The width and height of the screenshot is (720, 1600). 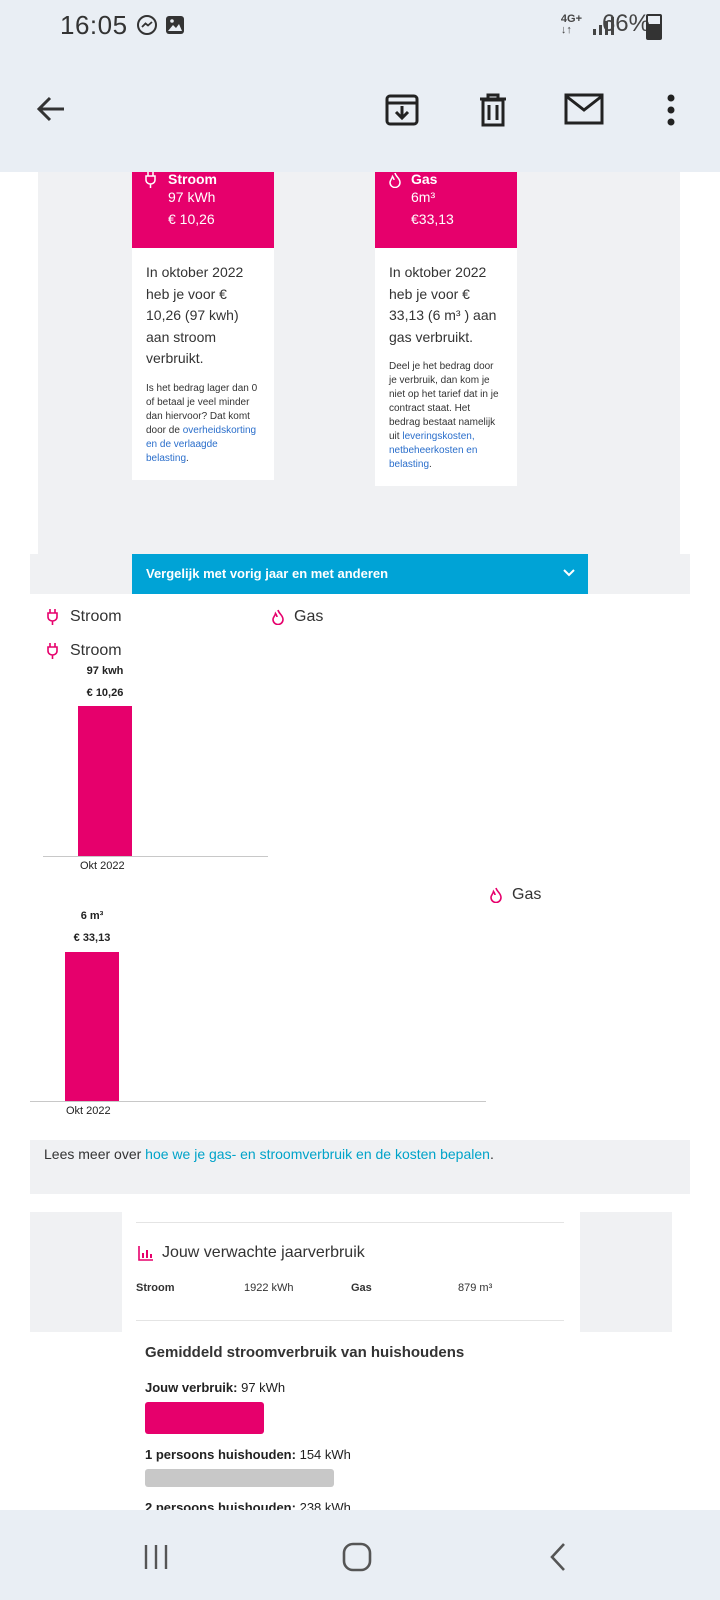 What do you see at coordinates (248, 1505) in the screenshot?
I see `two-person-row: 2 persoons huishouden: 238 kWh` at bounding box center [248, 1505].